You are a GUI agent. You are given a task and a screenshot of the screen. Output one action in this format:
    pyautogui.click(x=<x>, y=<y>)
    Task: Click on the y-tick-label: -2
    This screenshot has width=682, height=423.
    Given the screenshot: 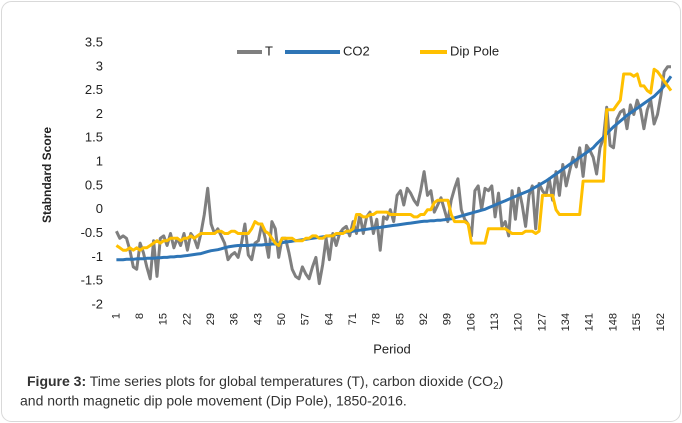 What is the action you would take?
    pyautogui.click(x=97, y=303)
    